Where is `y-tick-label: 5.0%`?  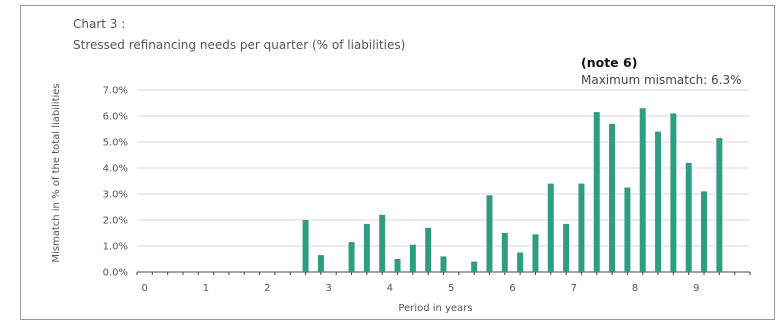 y-tick-label: 5.0% is located at coordinates (115, 143).